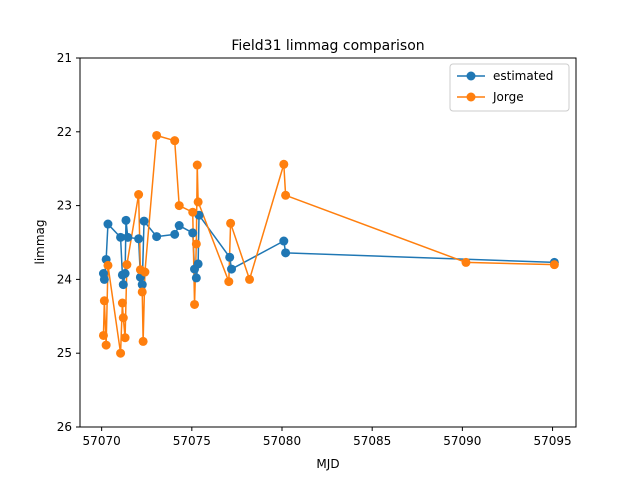 This screenshot has height=484, width=640. I want to click on y-axis-label: limmag, so click(40, 241).